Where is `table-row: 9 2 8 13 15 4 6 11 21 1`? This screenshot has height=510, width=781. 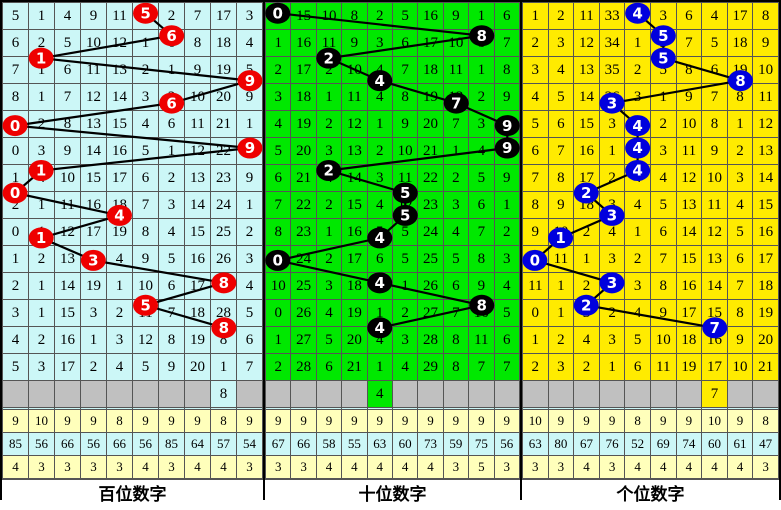 table-row: 9 2 8 13 15 4 6 11 21 1 is located at coordinates (132, 124).